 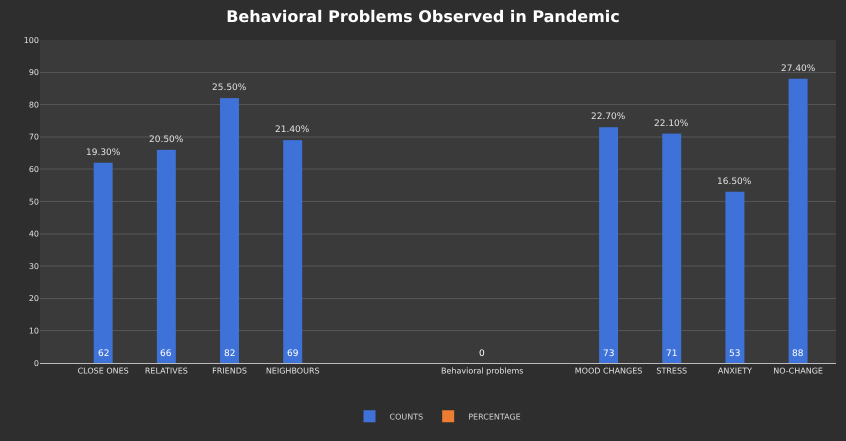 What do you see at coordinates (33, 299) in the screenshot?
I see `y-tick-label: 20` at bounding box center [33, 299].